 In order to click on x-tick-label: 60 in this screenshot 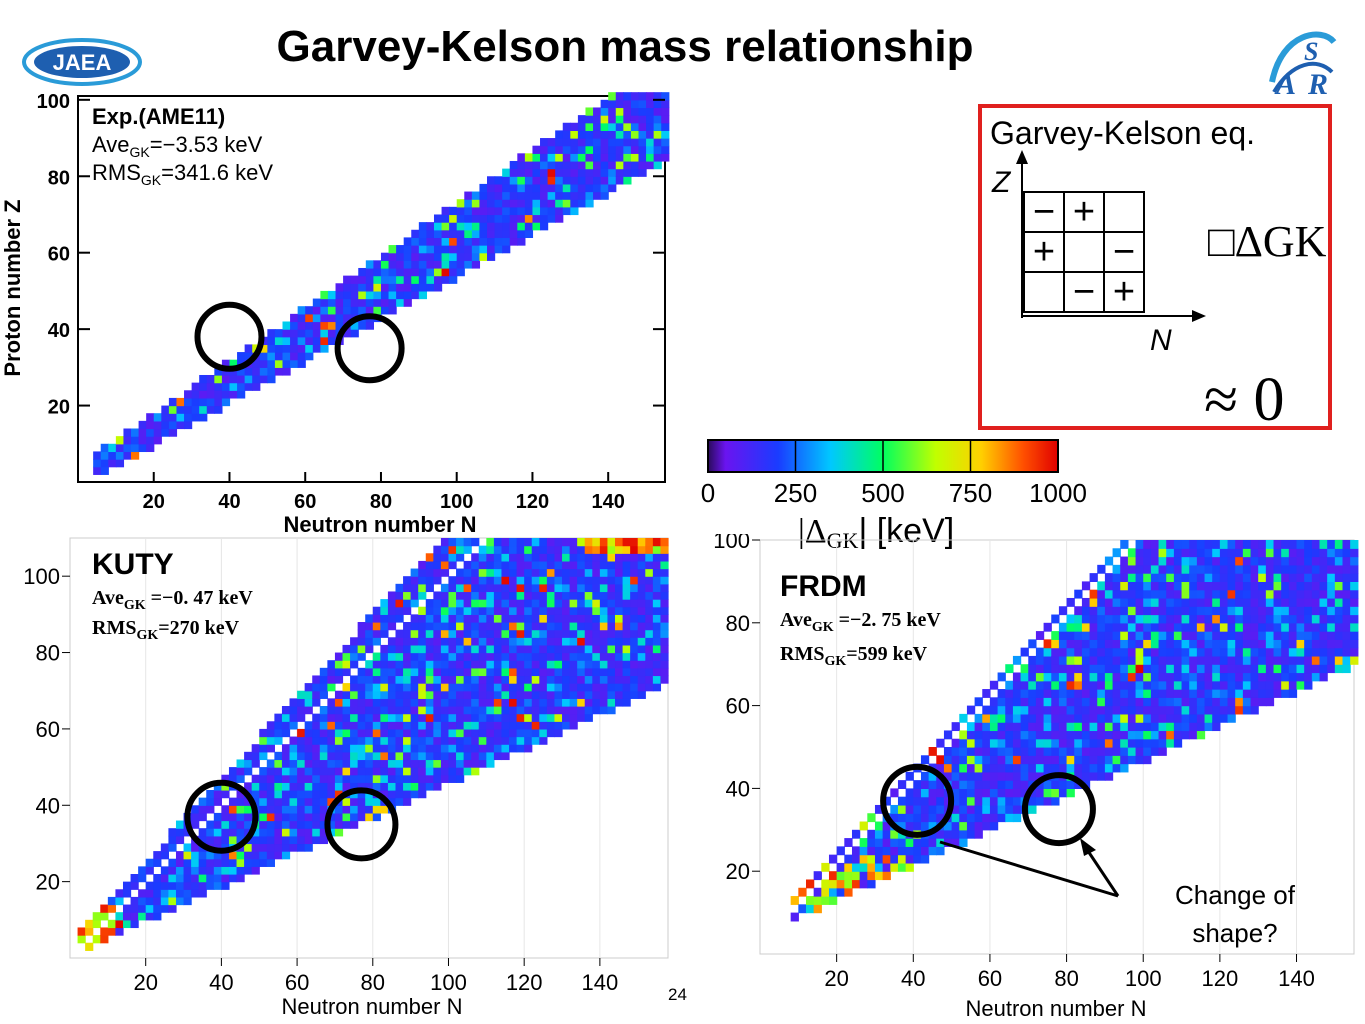, I will do `click(990, 978)`.